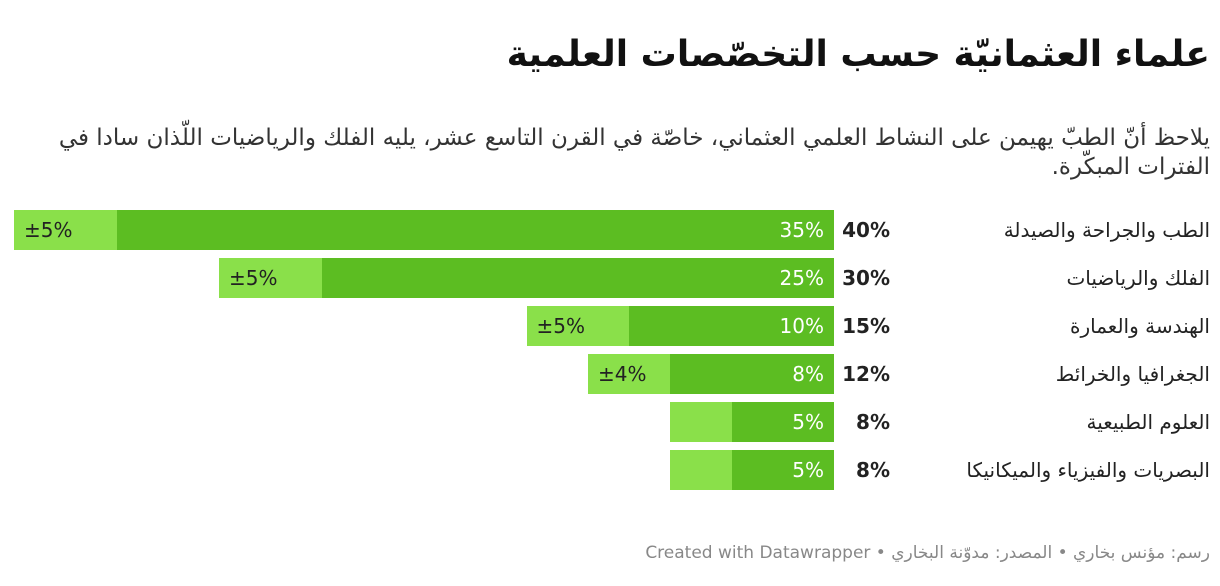 This screenshot has height=586, width=1220. What do you see at coordinates (858, 54) in the screenshot?
I see `chart-title: علماء العثمانيّة حسب التخصّصات العلمية` at bounding box center [858, 54].